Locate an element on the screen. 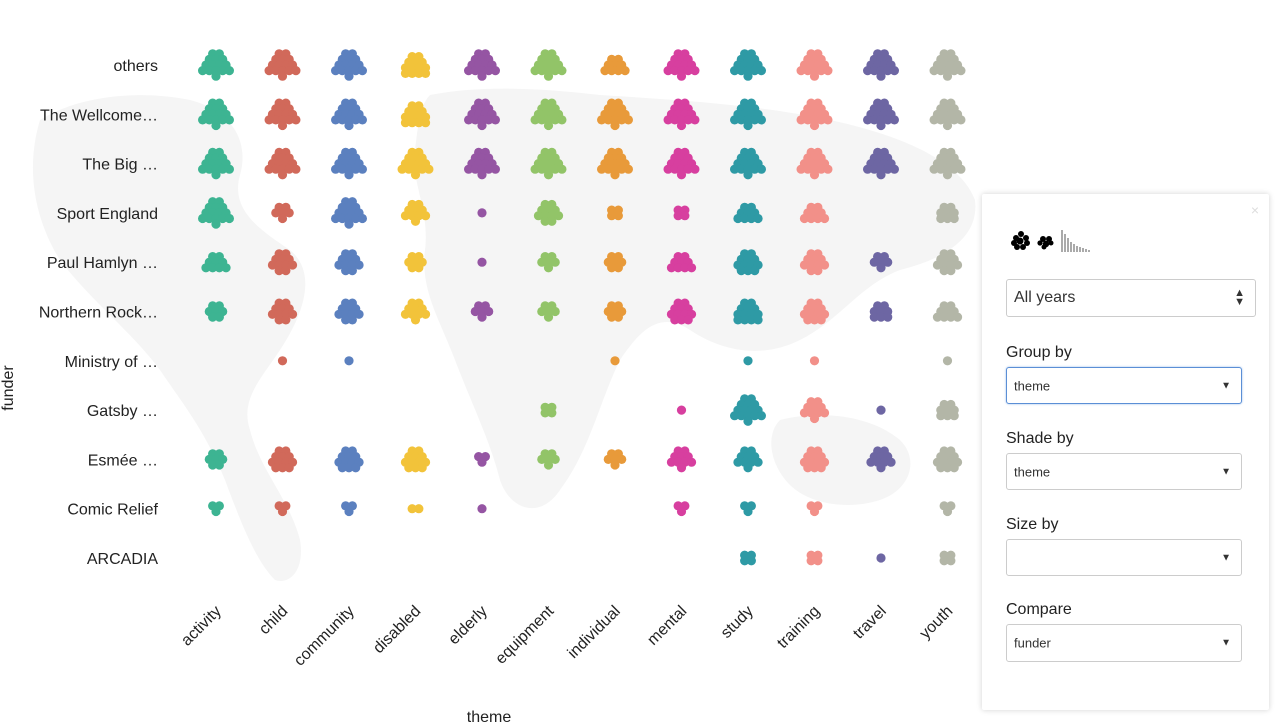 This screenshot has height=722, width=1281. histogram-icon is located at coordinates (1076, 242).